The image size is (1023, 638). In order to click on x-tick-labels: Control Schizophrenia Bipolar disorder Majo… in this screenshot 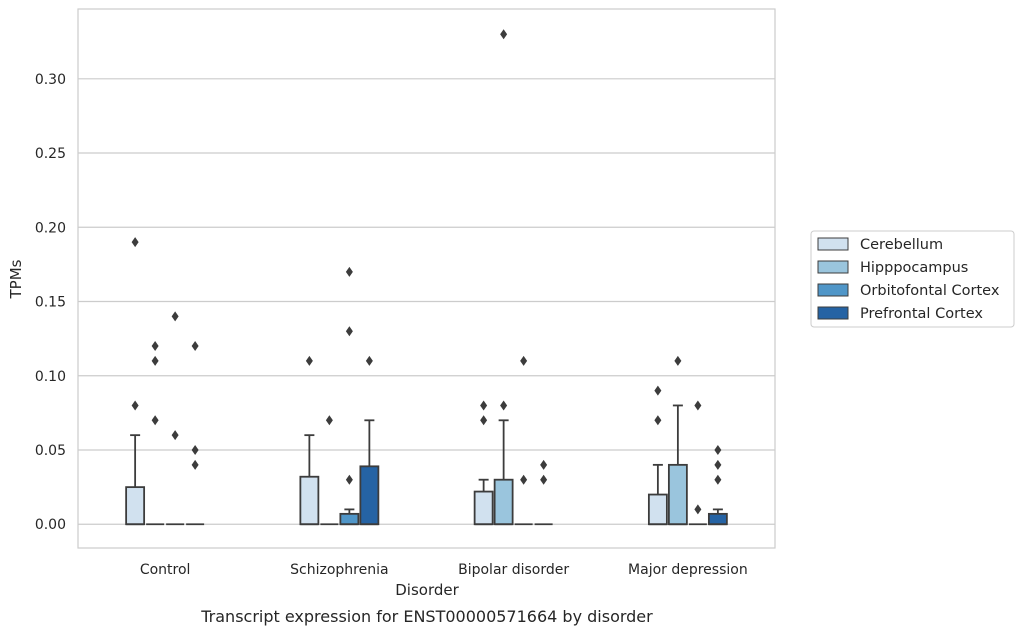, I will do `click(444, 570)`.